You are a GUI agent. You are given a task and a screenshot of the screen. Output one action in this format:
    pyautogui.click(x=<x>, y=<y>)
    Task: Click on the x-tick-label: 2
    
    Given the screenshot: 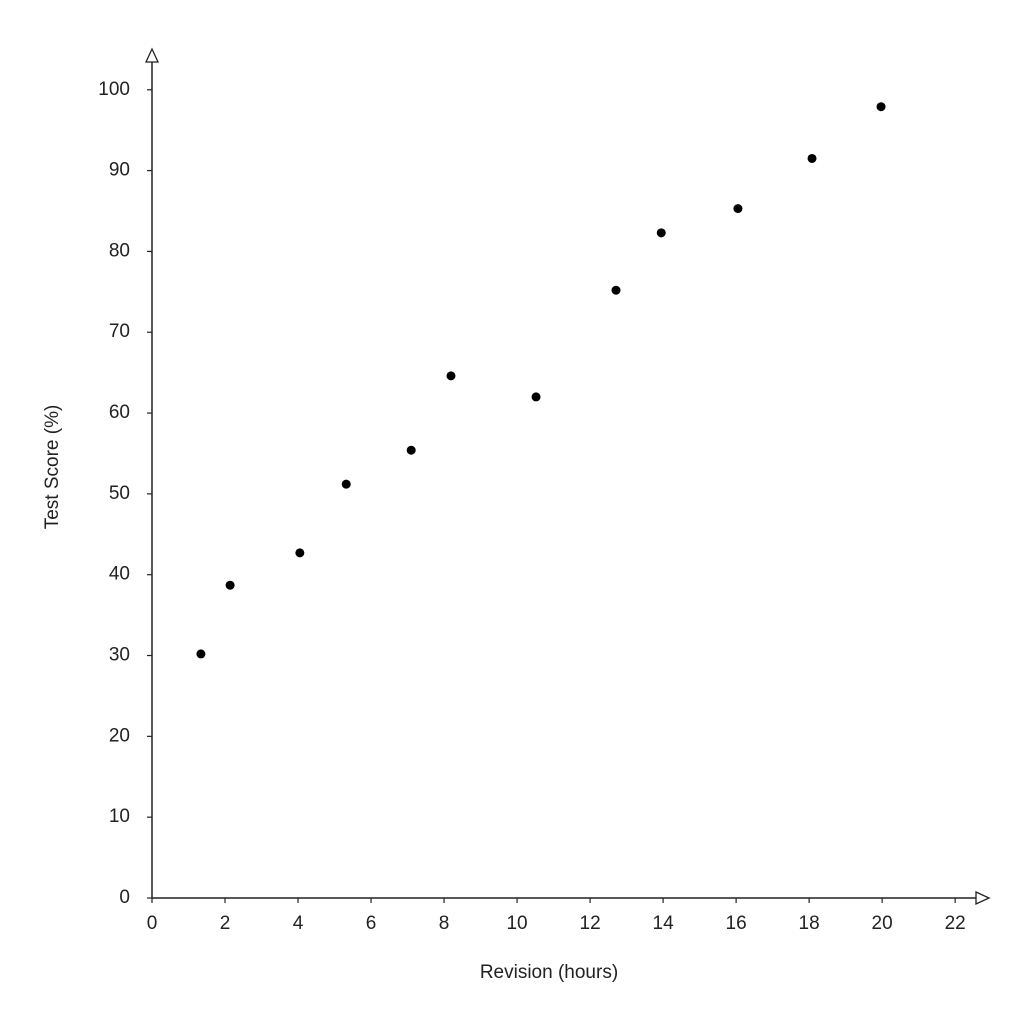 What is the action you would take?
    pyautogui.click(x=225, y=923)
    